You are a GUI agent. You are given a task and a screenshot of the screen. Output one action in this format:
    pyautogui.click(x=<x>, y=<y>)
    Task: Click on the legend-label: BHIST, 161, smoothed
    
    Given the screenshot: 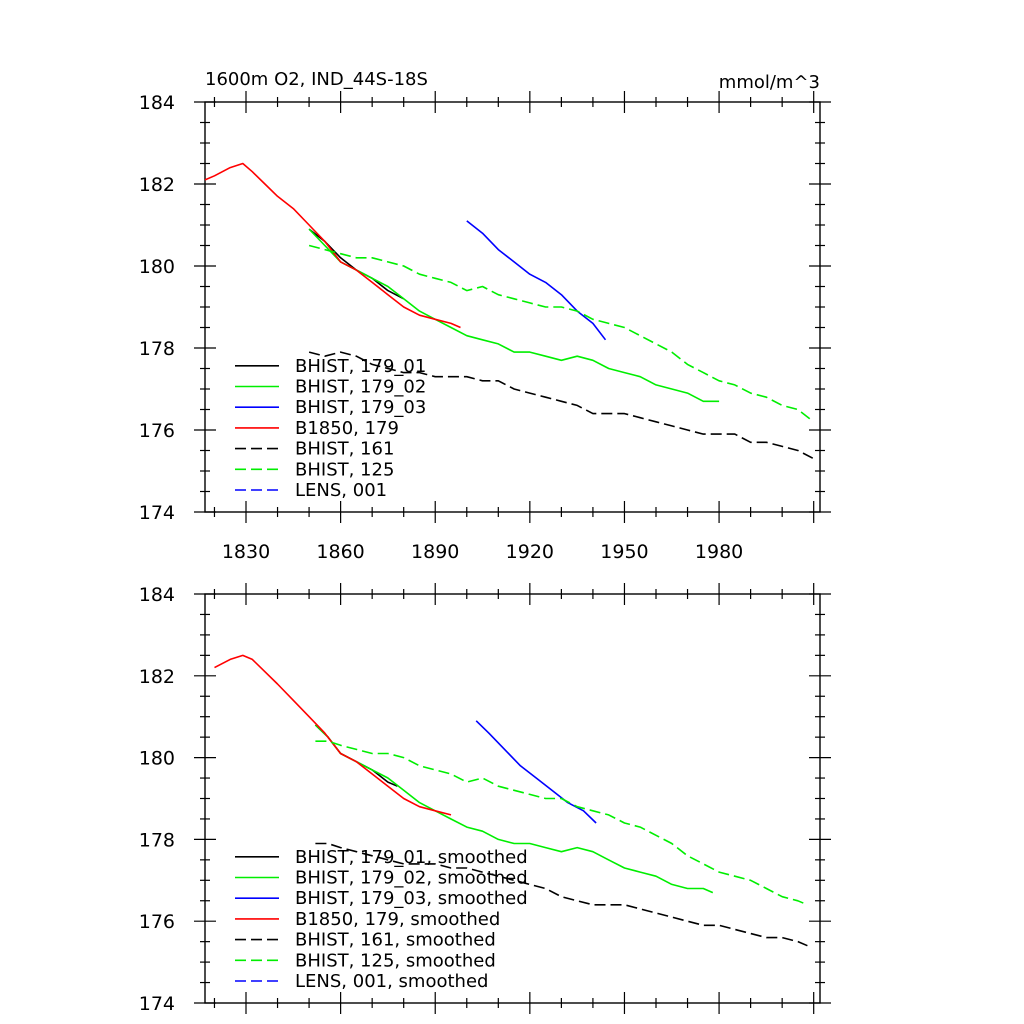 What is the action you would take?
    pyautogui.click(x=395, y=940)
    